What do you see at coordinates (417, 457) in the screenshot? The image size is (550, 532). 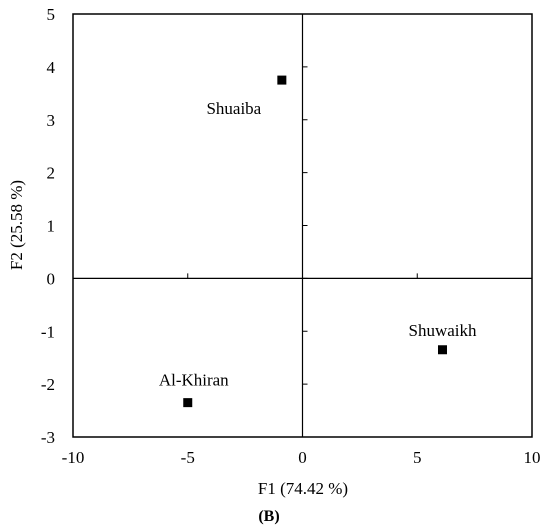 I see `x-tick-label: 5` at bounding box center [417, 457].